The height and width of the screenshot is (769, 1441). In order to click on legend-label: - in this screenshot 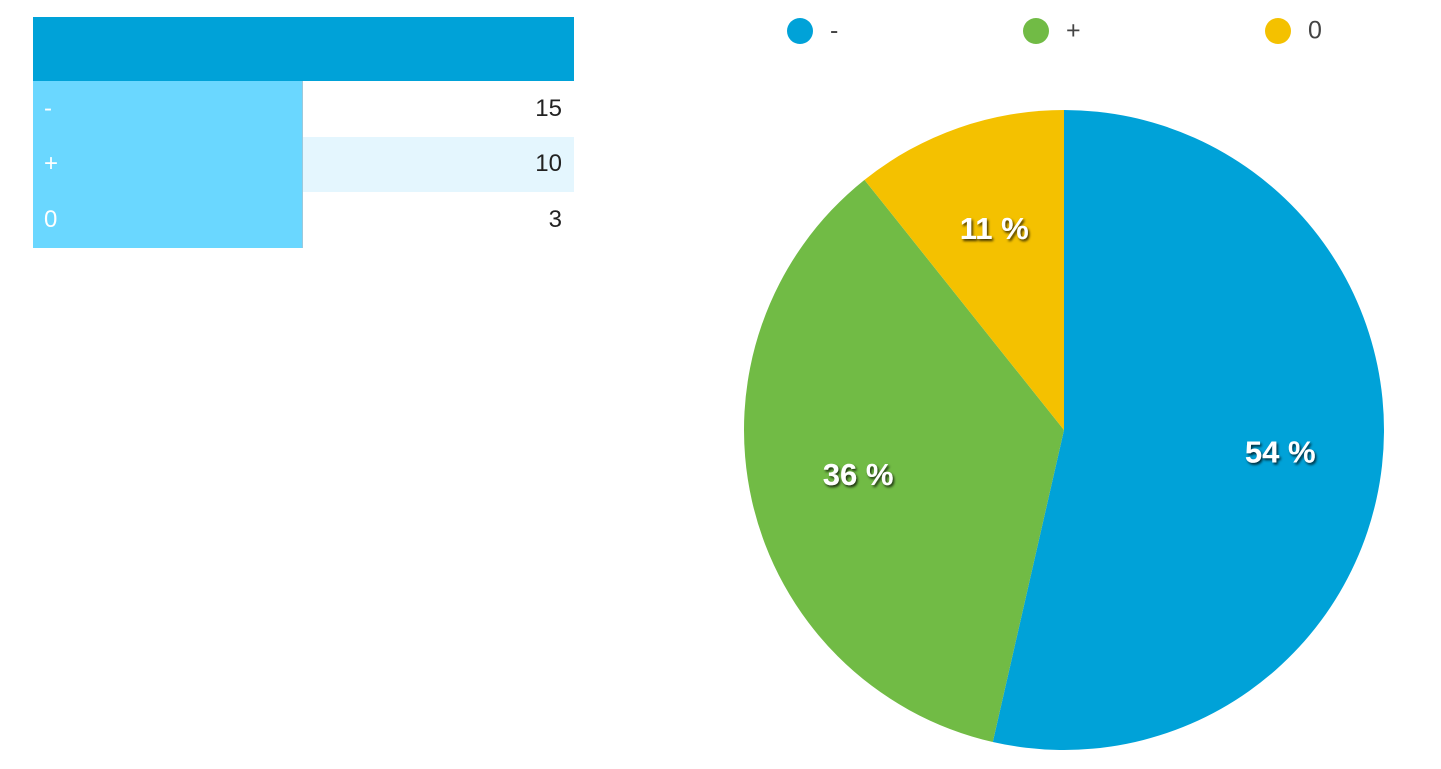, I will do `click(834, 31)`.